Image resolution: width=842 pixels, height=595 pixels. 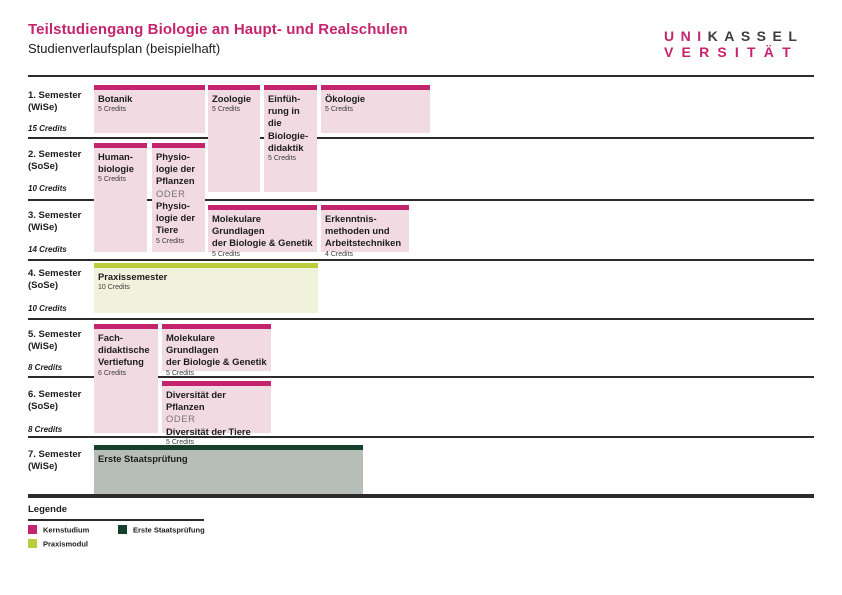 What do you see at coordinates (228, 469) in the screenshot?
I see `module-erste-staatspruefung: Erste Staatsprüfung` at bounding box center [228, 469].